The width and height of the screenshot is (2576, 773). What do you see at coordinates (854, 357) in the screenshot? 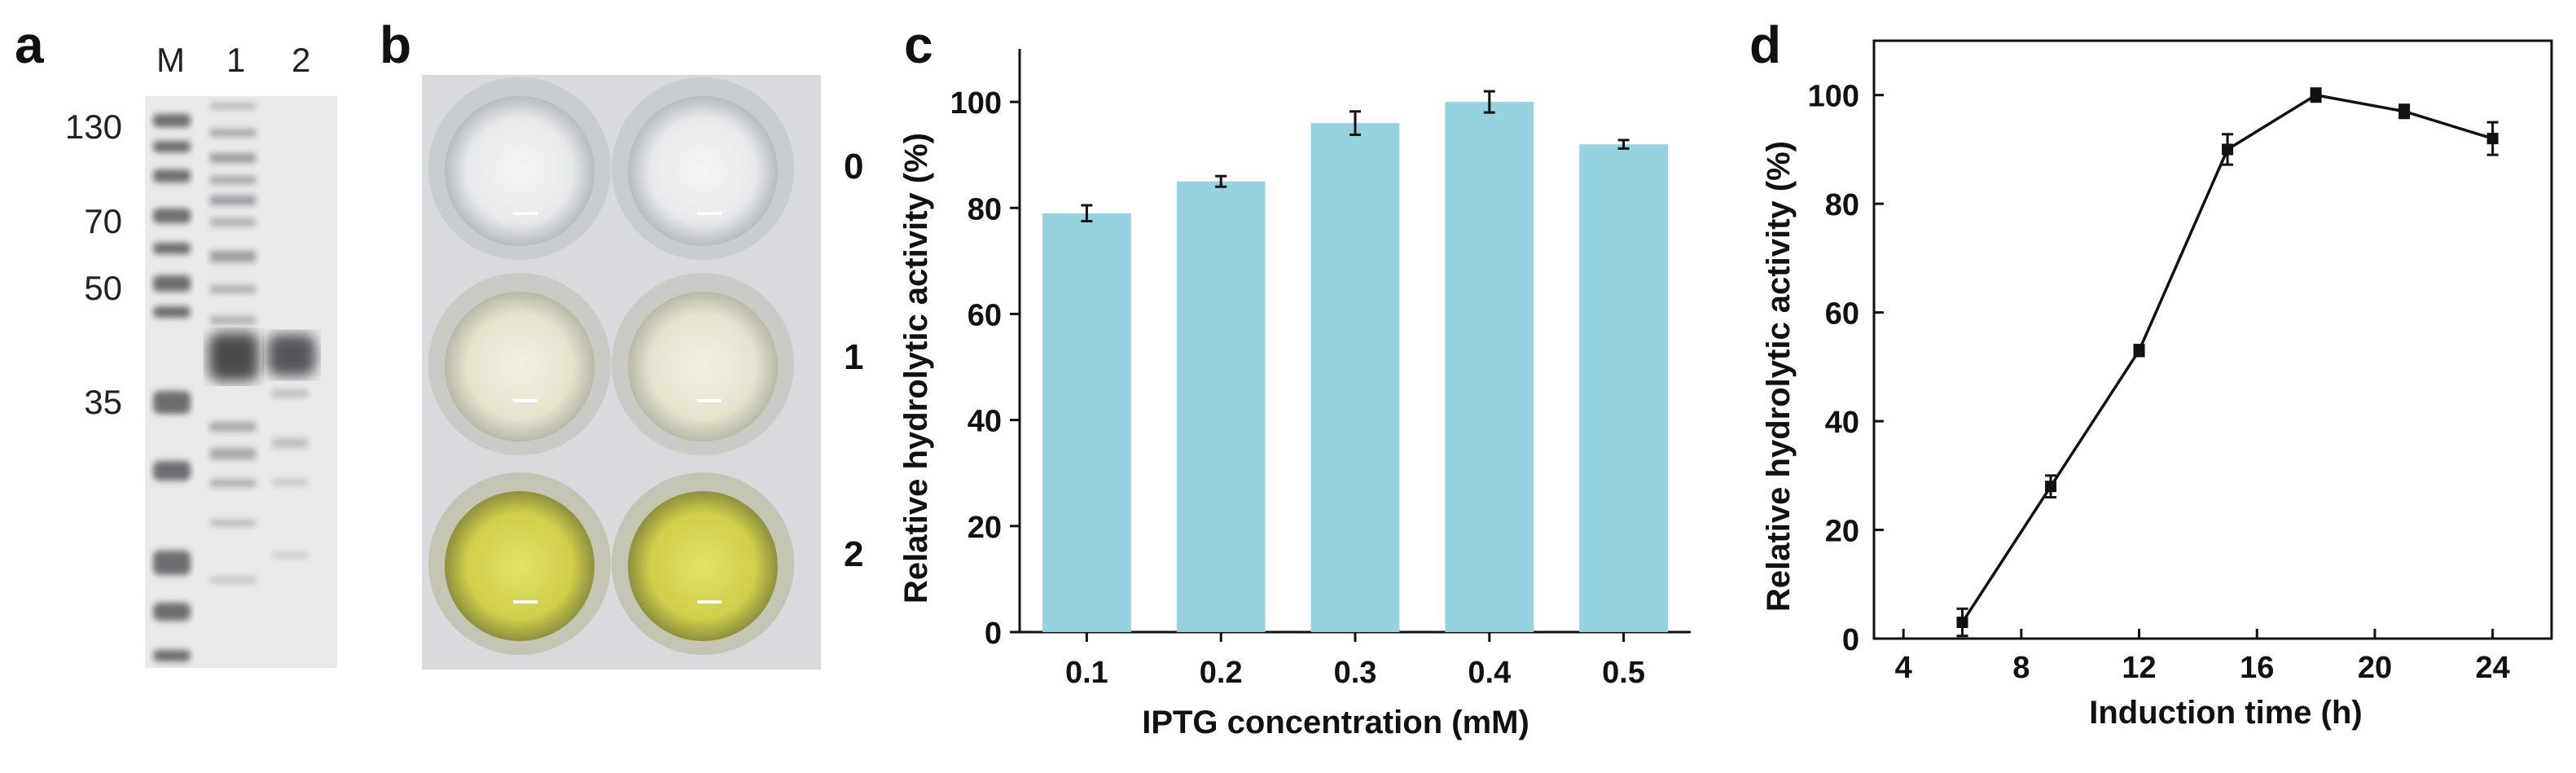
I see `well-row-label-1: 1` at bounding box center [854, 357].